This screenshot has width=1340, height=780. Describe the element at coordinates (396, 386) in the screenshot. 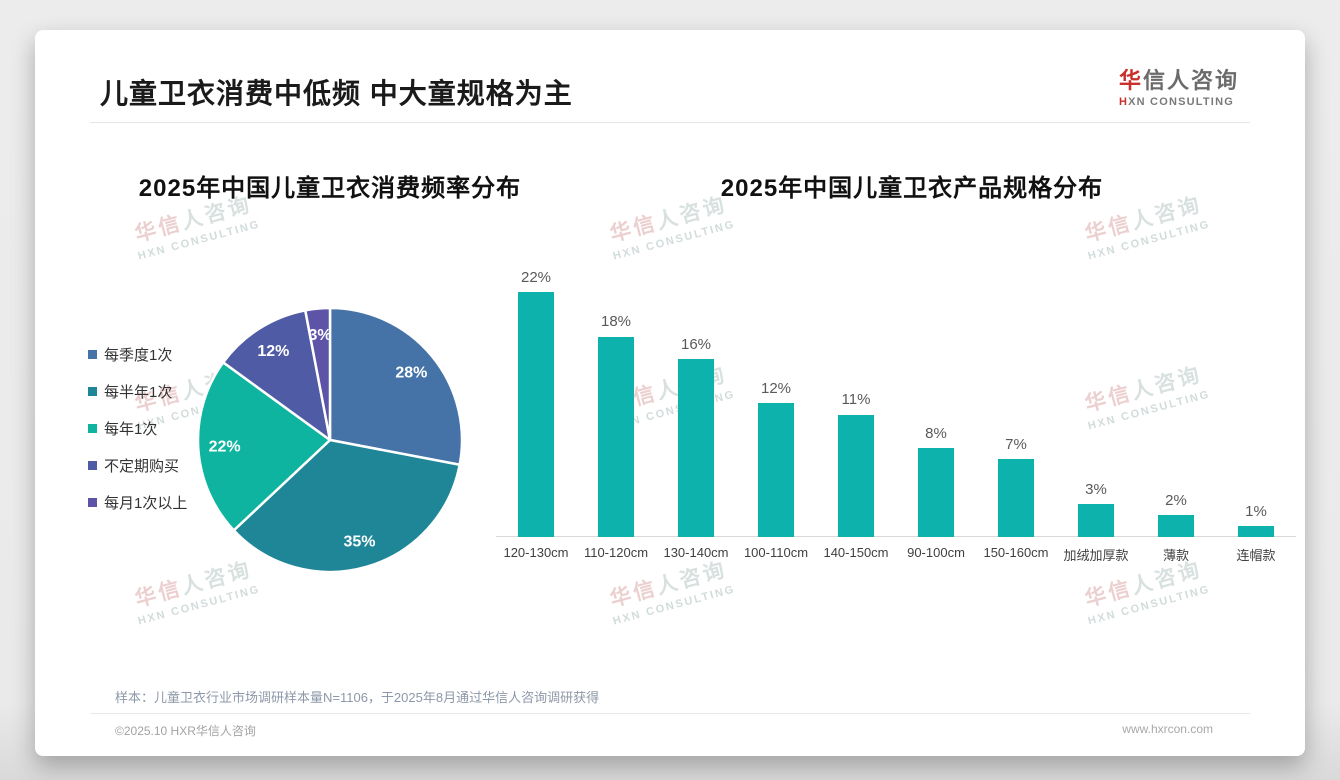

I see `pie-slice-每季度1次` at that location.